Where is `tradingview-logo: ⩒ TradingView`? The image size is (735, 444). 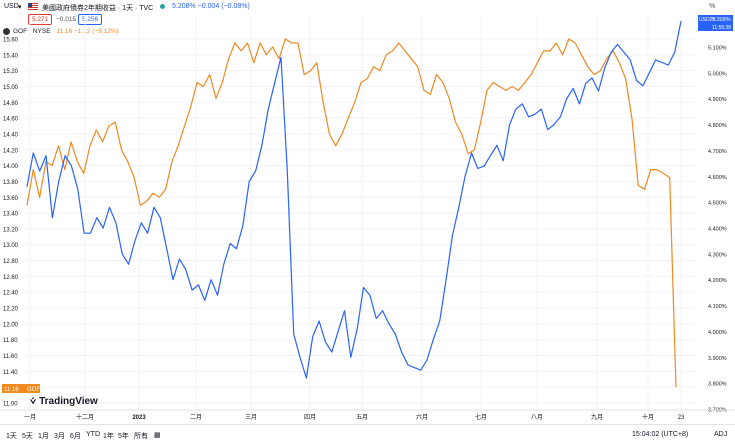
tradingview-logo: ⩒ TradingView is located at coordinates (64, 401).